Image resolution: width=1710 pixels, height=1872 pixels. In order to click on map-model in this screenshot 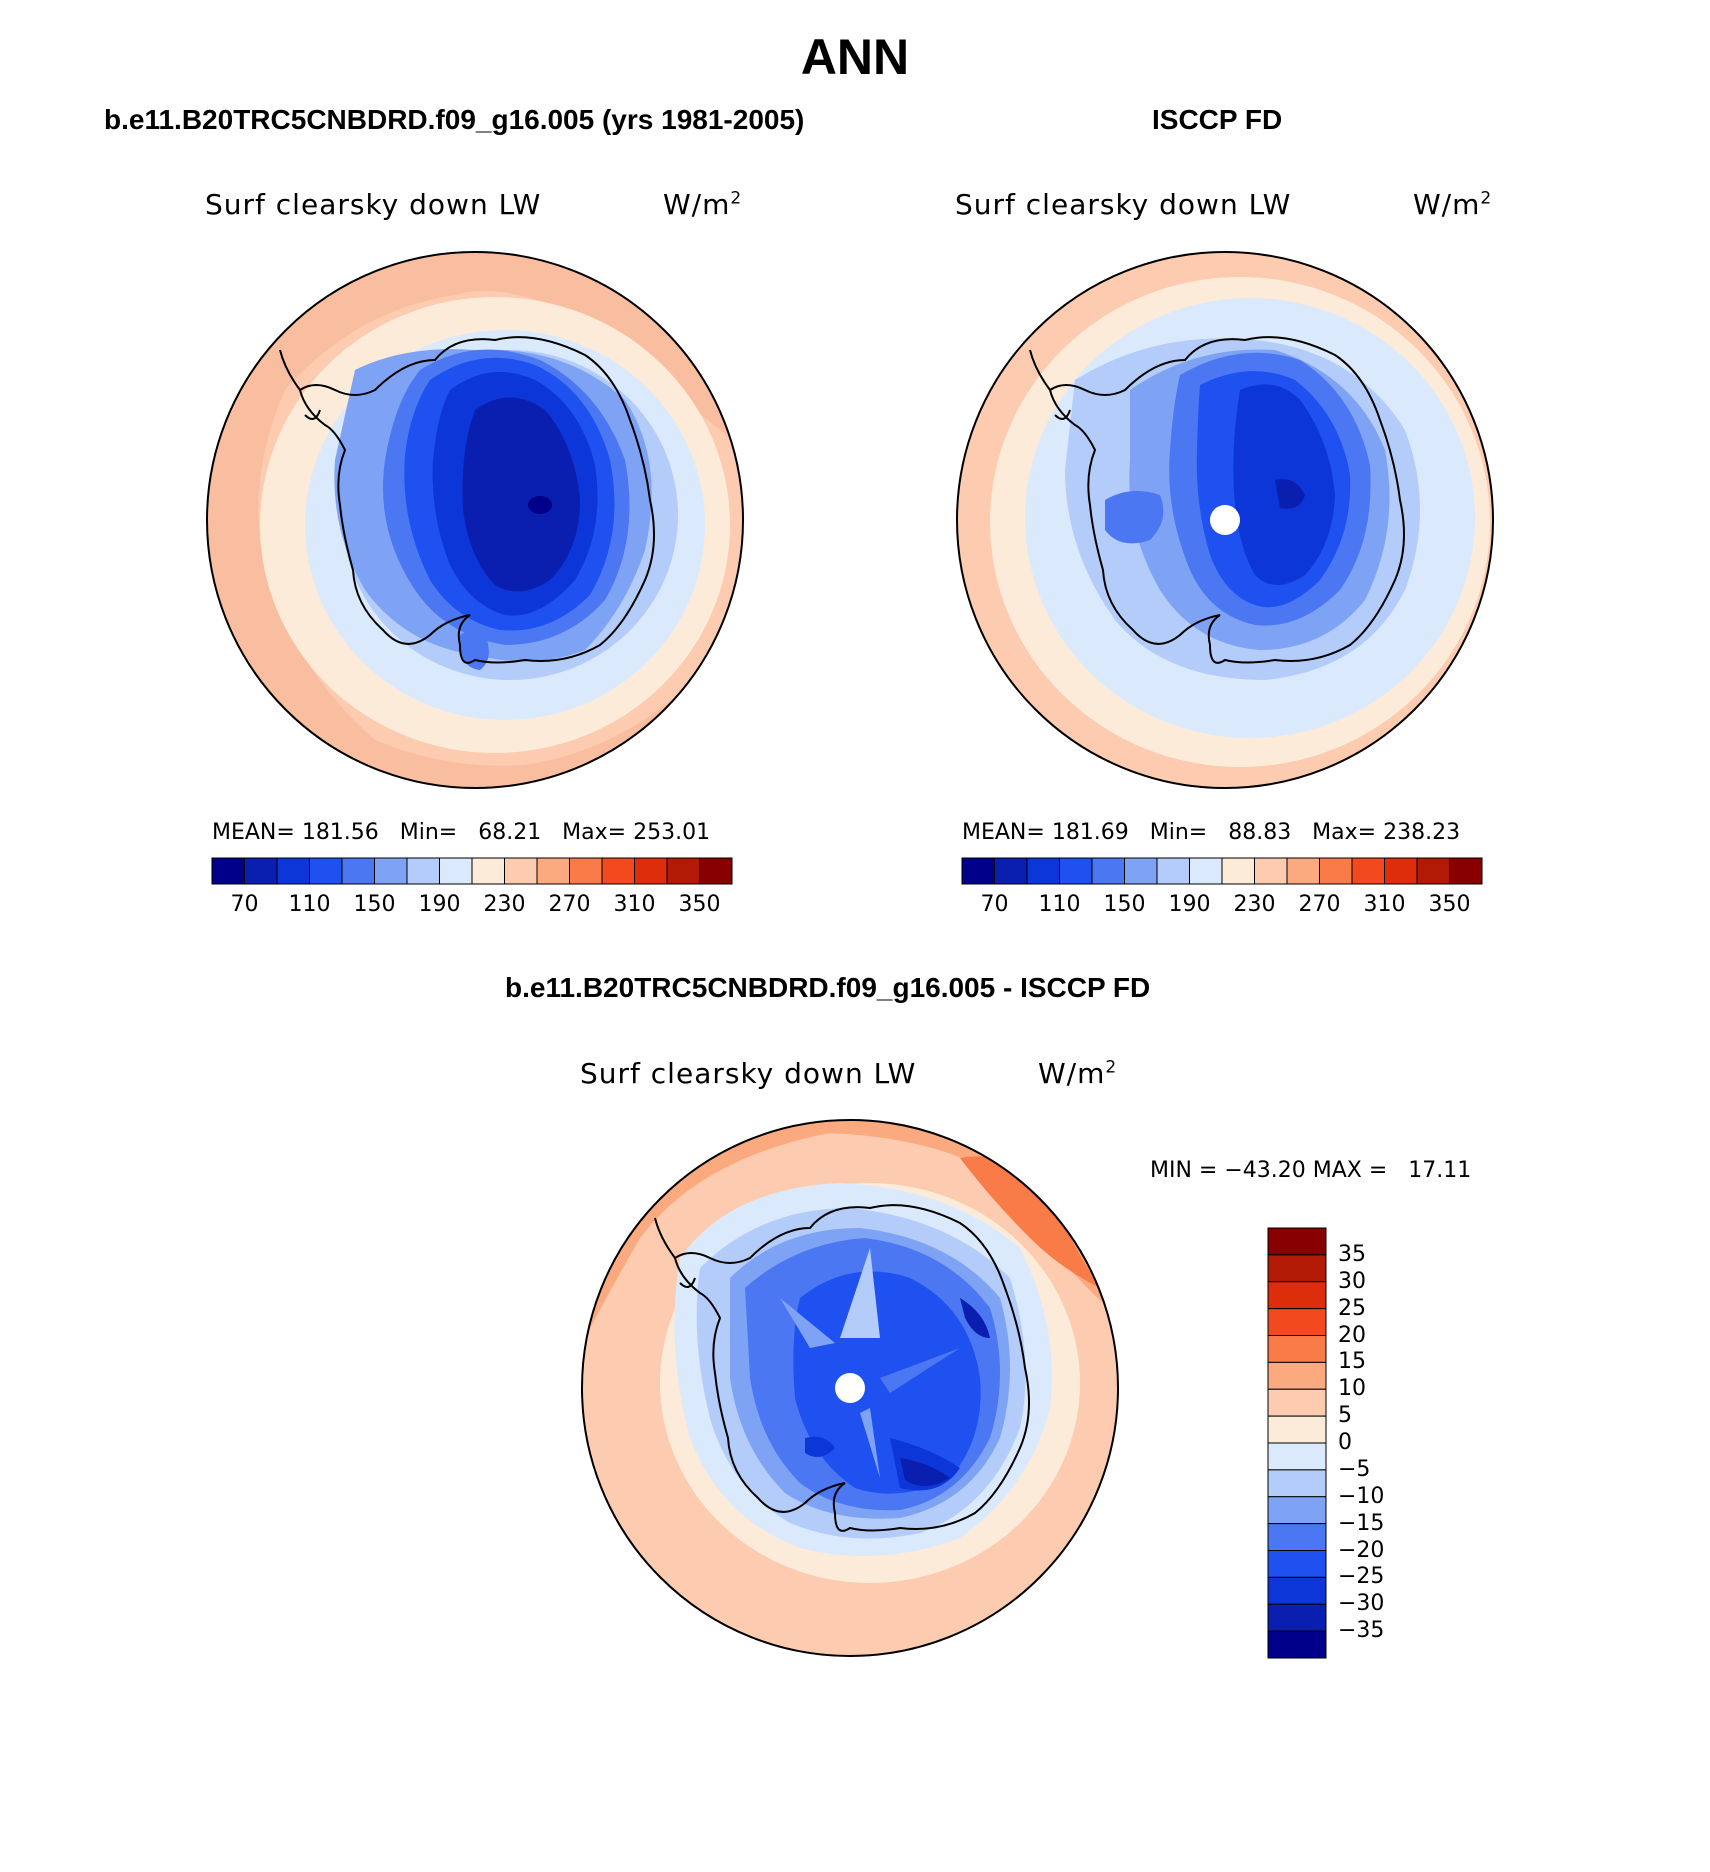, I will do `click(475, 520)`.